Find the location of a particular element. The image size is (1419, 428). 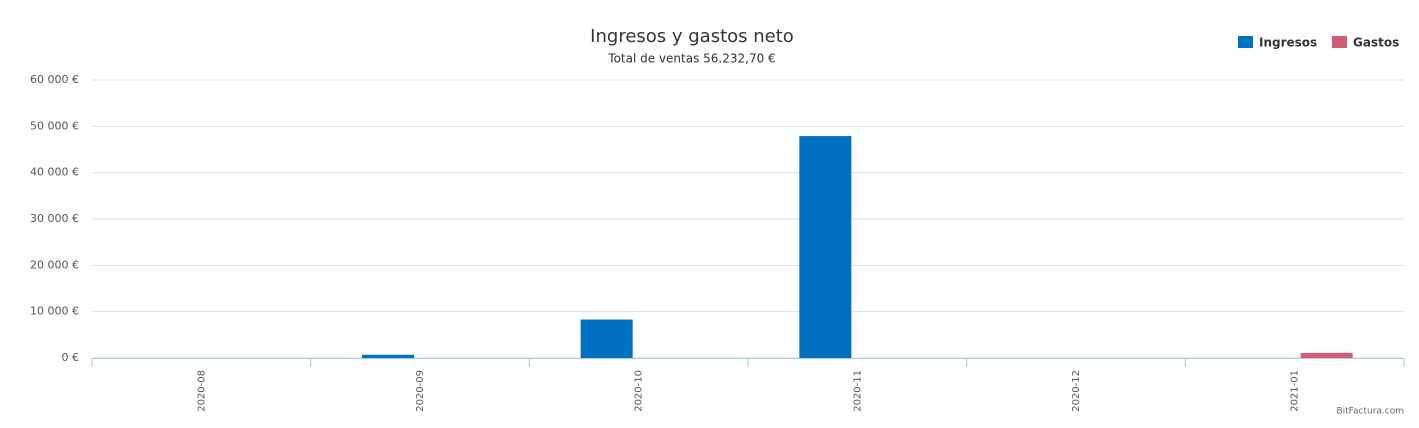

x-tick-label: 2020-10 is located at coordinates (639, 391).